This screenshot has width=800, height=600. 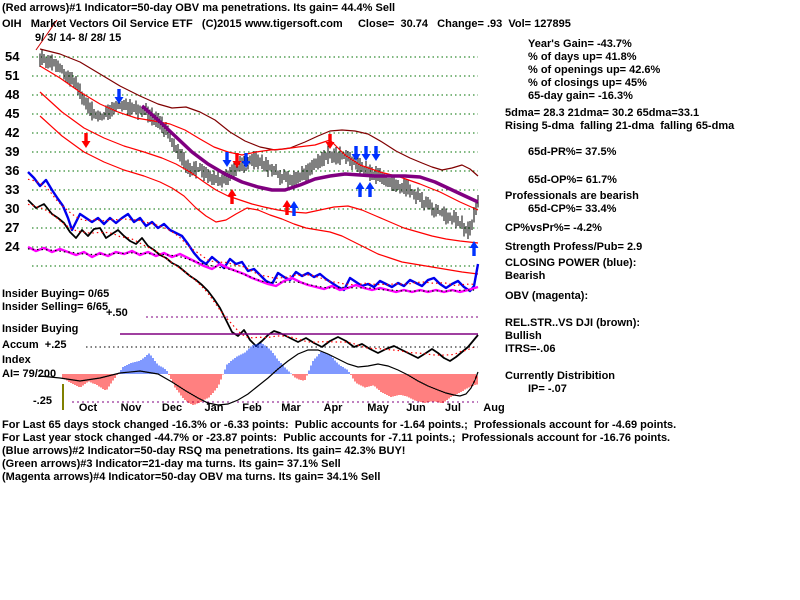 What do you see at coordinates (42, 401) in the screenshot?
I see `left-indicator-label: -.25` at bounding box center [42, 401].